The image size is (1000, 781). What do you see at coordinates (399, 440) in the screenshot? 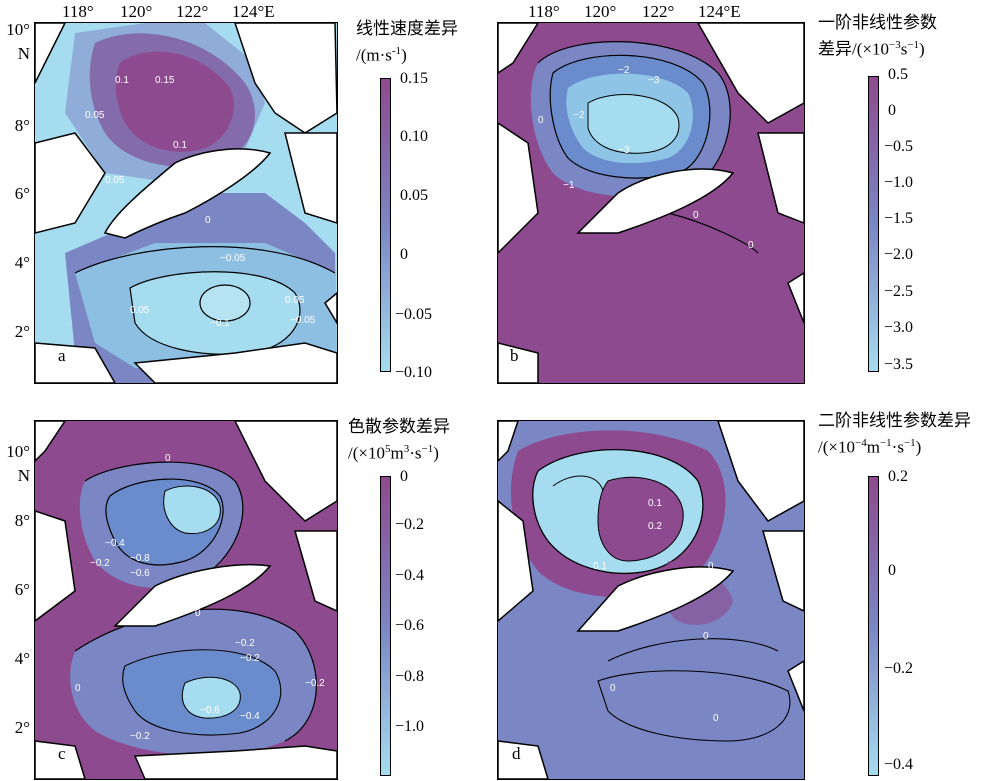
I see `colorbar-title-c: 色散参数差异 /(×105m3·s−1)` at bounding box center [399, 440].